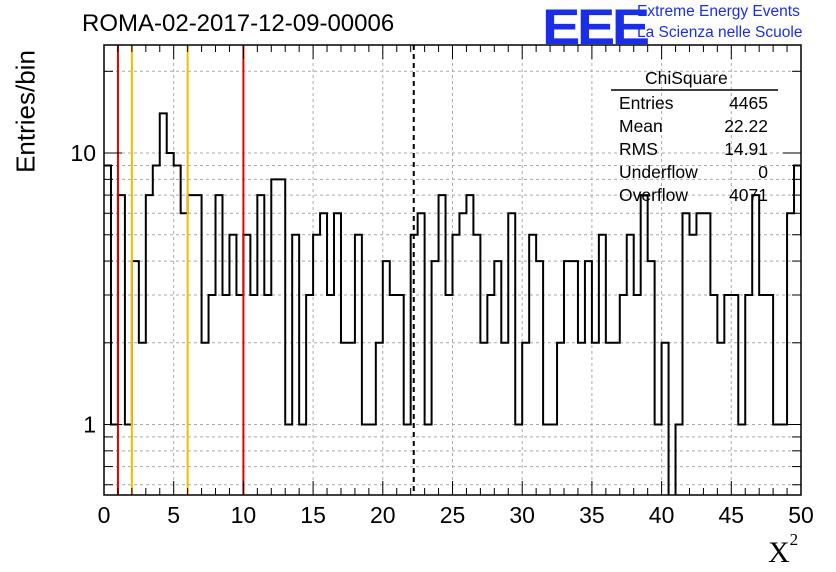 This screenshot has height=572, width=836. What do you see at coordinates (522, 515) in the screenshot?
I see `x-tick-label: 30` at bounding box center [522, 515].